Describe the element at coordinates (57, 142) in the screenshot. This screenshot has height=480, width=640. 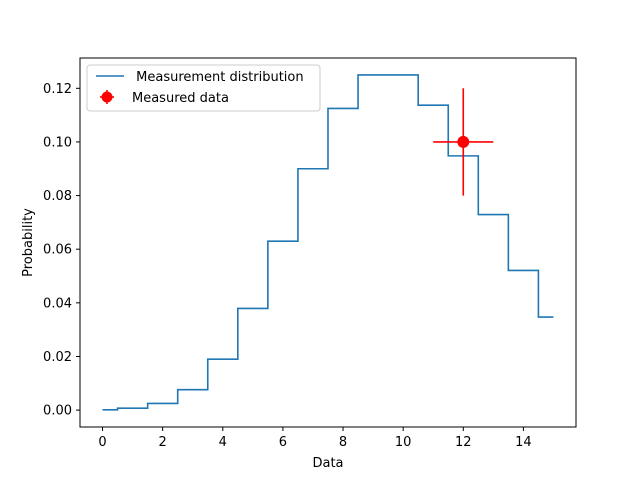
I see `y-tick-label: 0.10` at that location.